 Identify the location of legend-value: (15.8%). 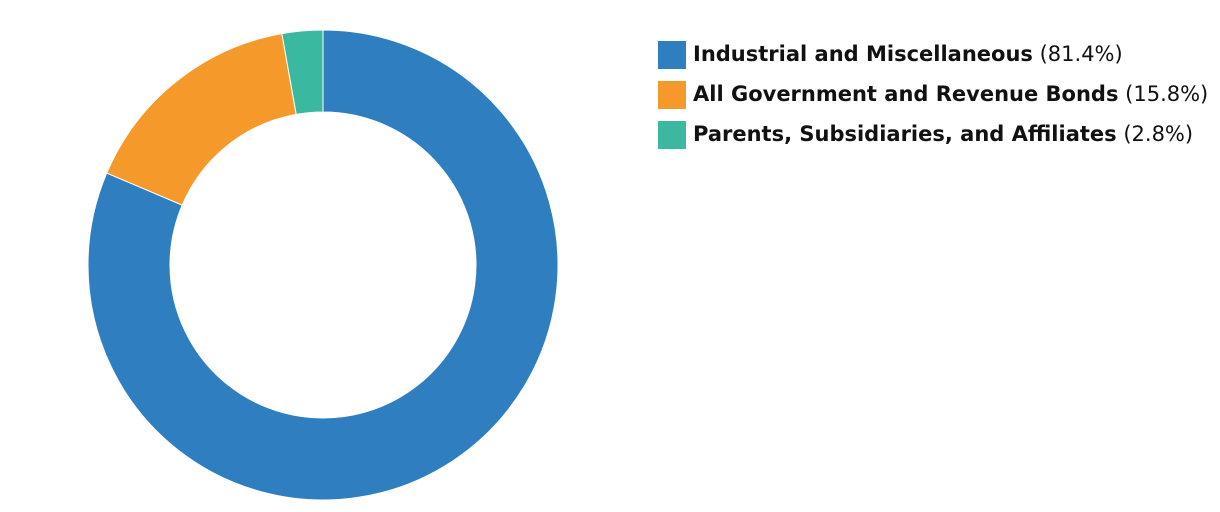
(1166, 94).